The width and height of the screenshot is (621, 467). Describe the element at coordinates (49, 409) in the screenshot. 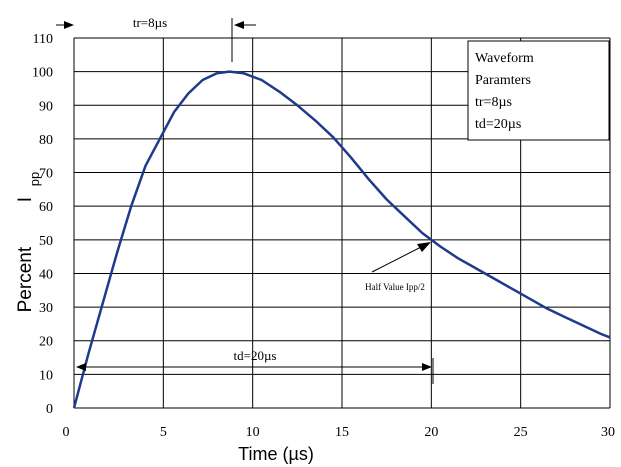

I see `y-tick-label-0: 0` at that location.